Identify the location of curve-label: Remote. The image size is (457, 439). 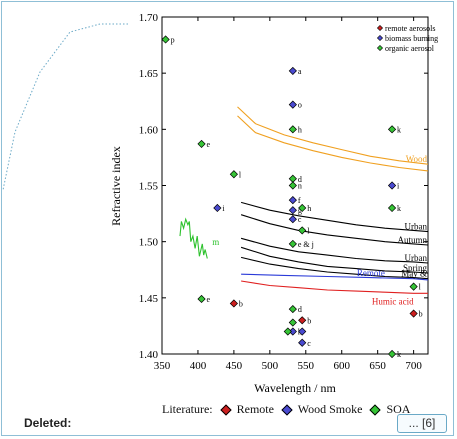
(371, 273).